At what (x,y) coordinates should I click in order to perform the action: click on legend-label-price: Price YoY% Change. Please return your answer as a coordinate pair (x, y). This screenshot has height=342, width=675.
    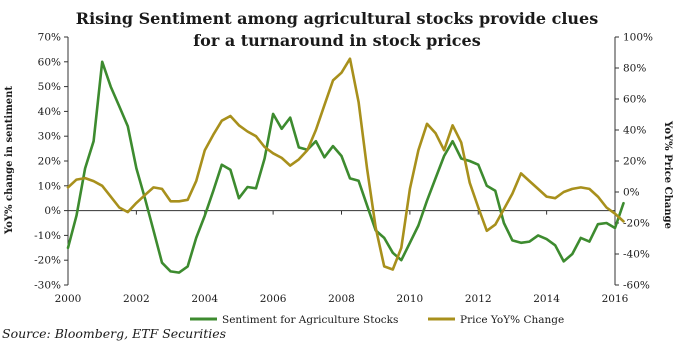
    Looking at the image, I should click on (512, 320).